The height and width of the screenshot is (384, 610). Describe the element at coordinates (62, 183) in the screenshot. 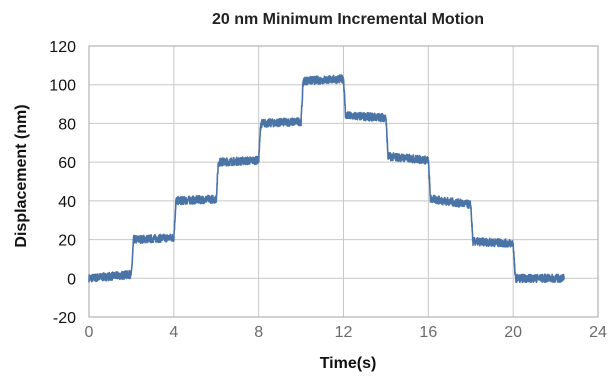

I see `y-tick-labels: -20 0 20 40 60 80 100 120` at that location.